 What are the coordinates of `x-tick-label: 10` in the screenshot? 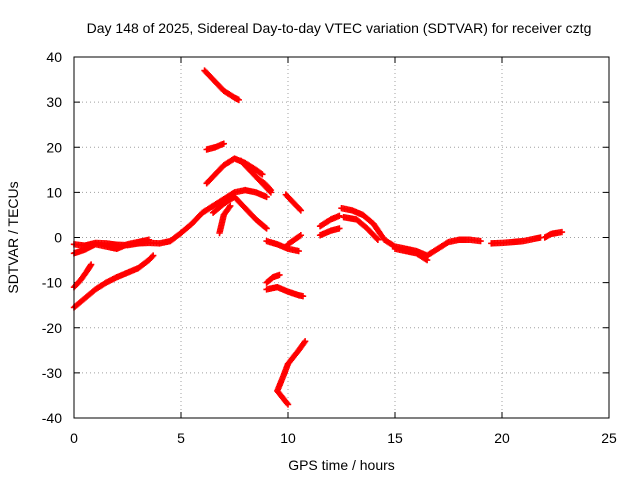 It's located at (288, 438).